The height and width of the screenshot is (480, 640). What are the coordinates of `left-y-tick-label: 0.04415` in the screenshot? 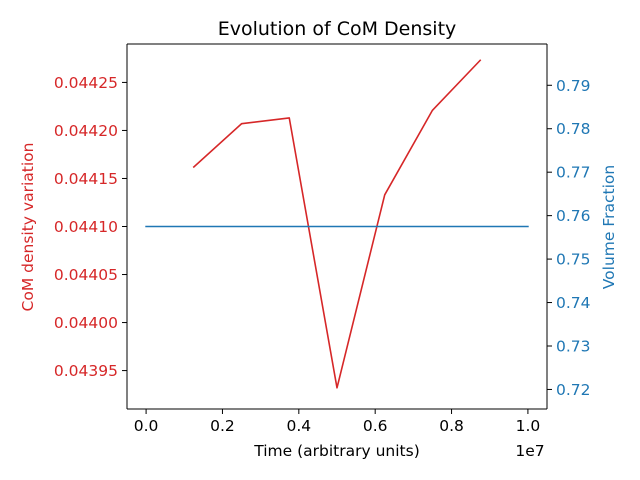 It's located at (86, 179).